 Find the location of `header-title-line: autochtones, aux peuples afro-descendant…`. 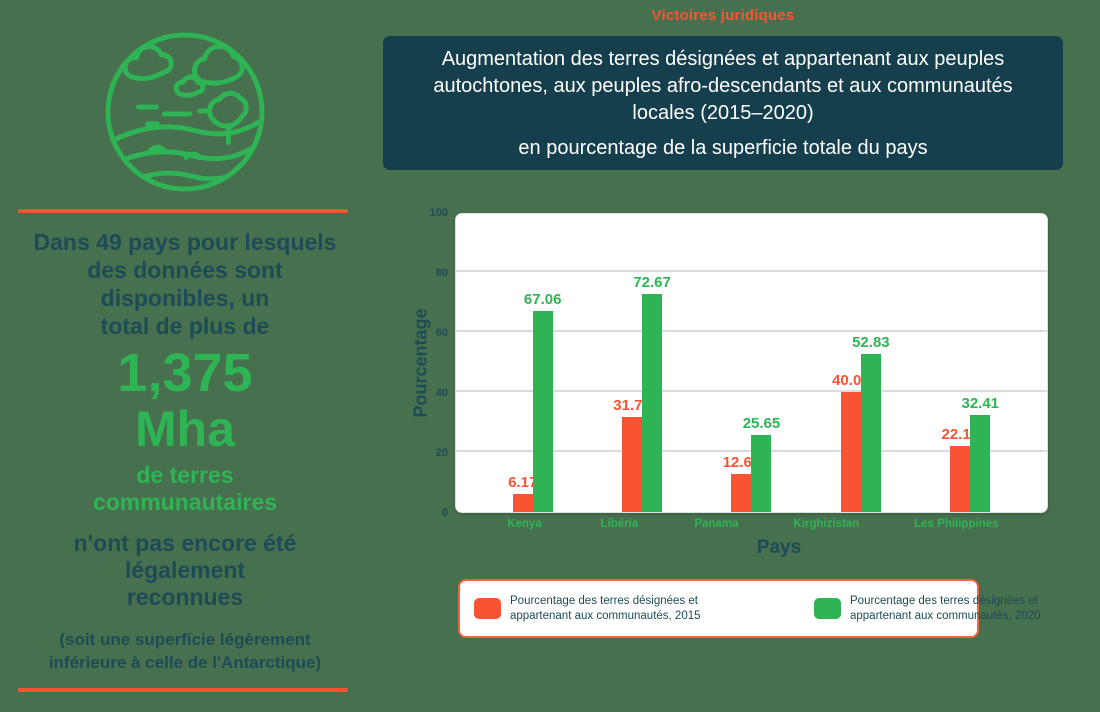

header-title-line: autochtones, aux peuples afro-descendant… is located at coordinates (723, 86).